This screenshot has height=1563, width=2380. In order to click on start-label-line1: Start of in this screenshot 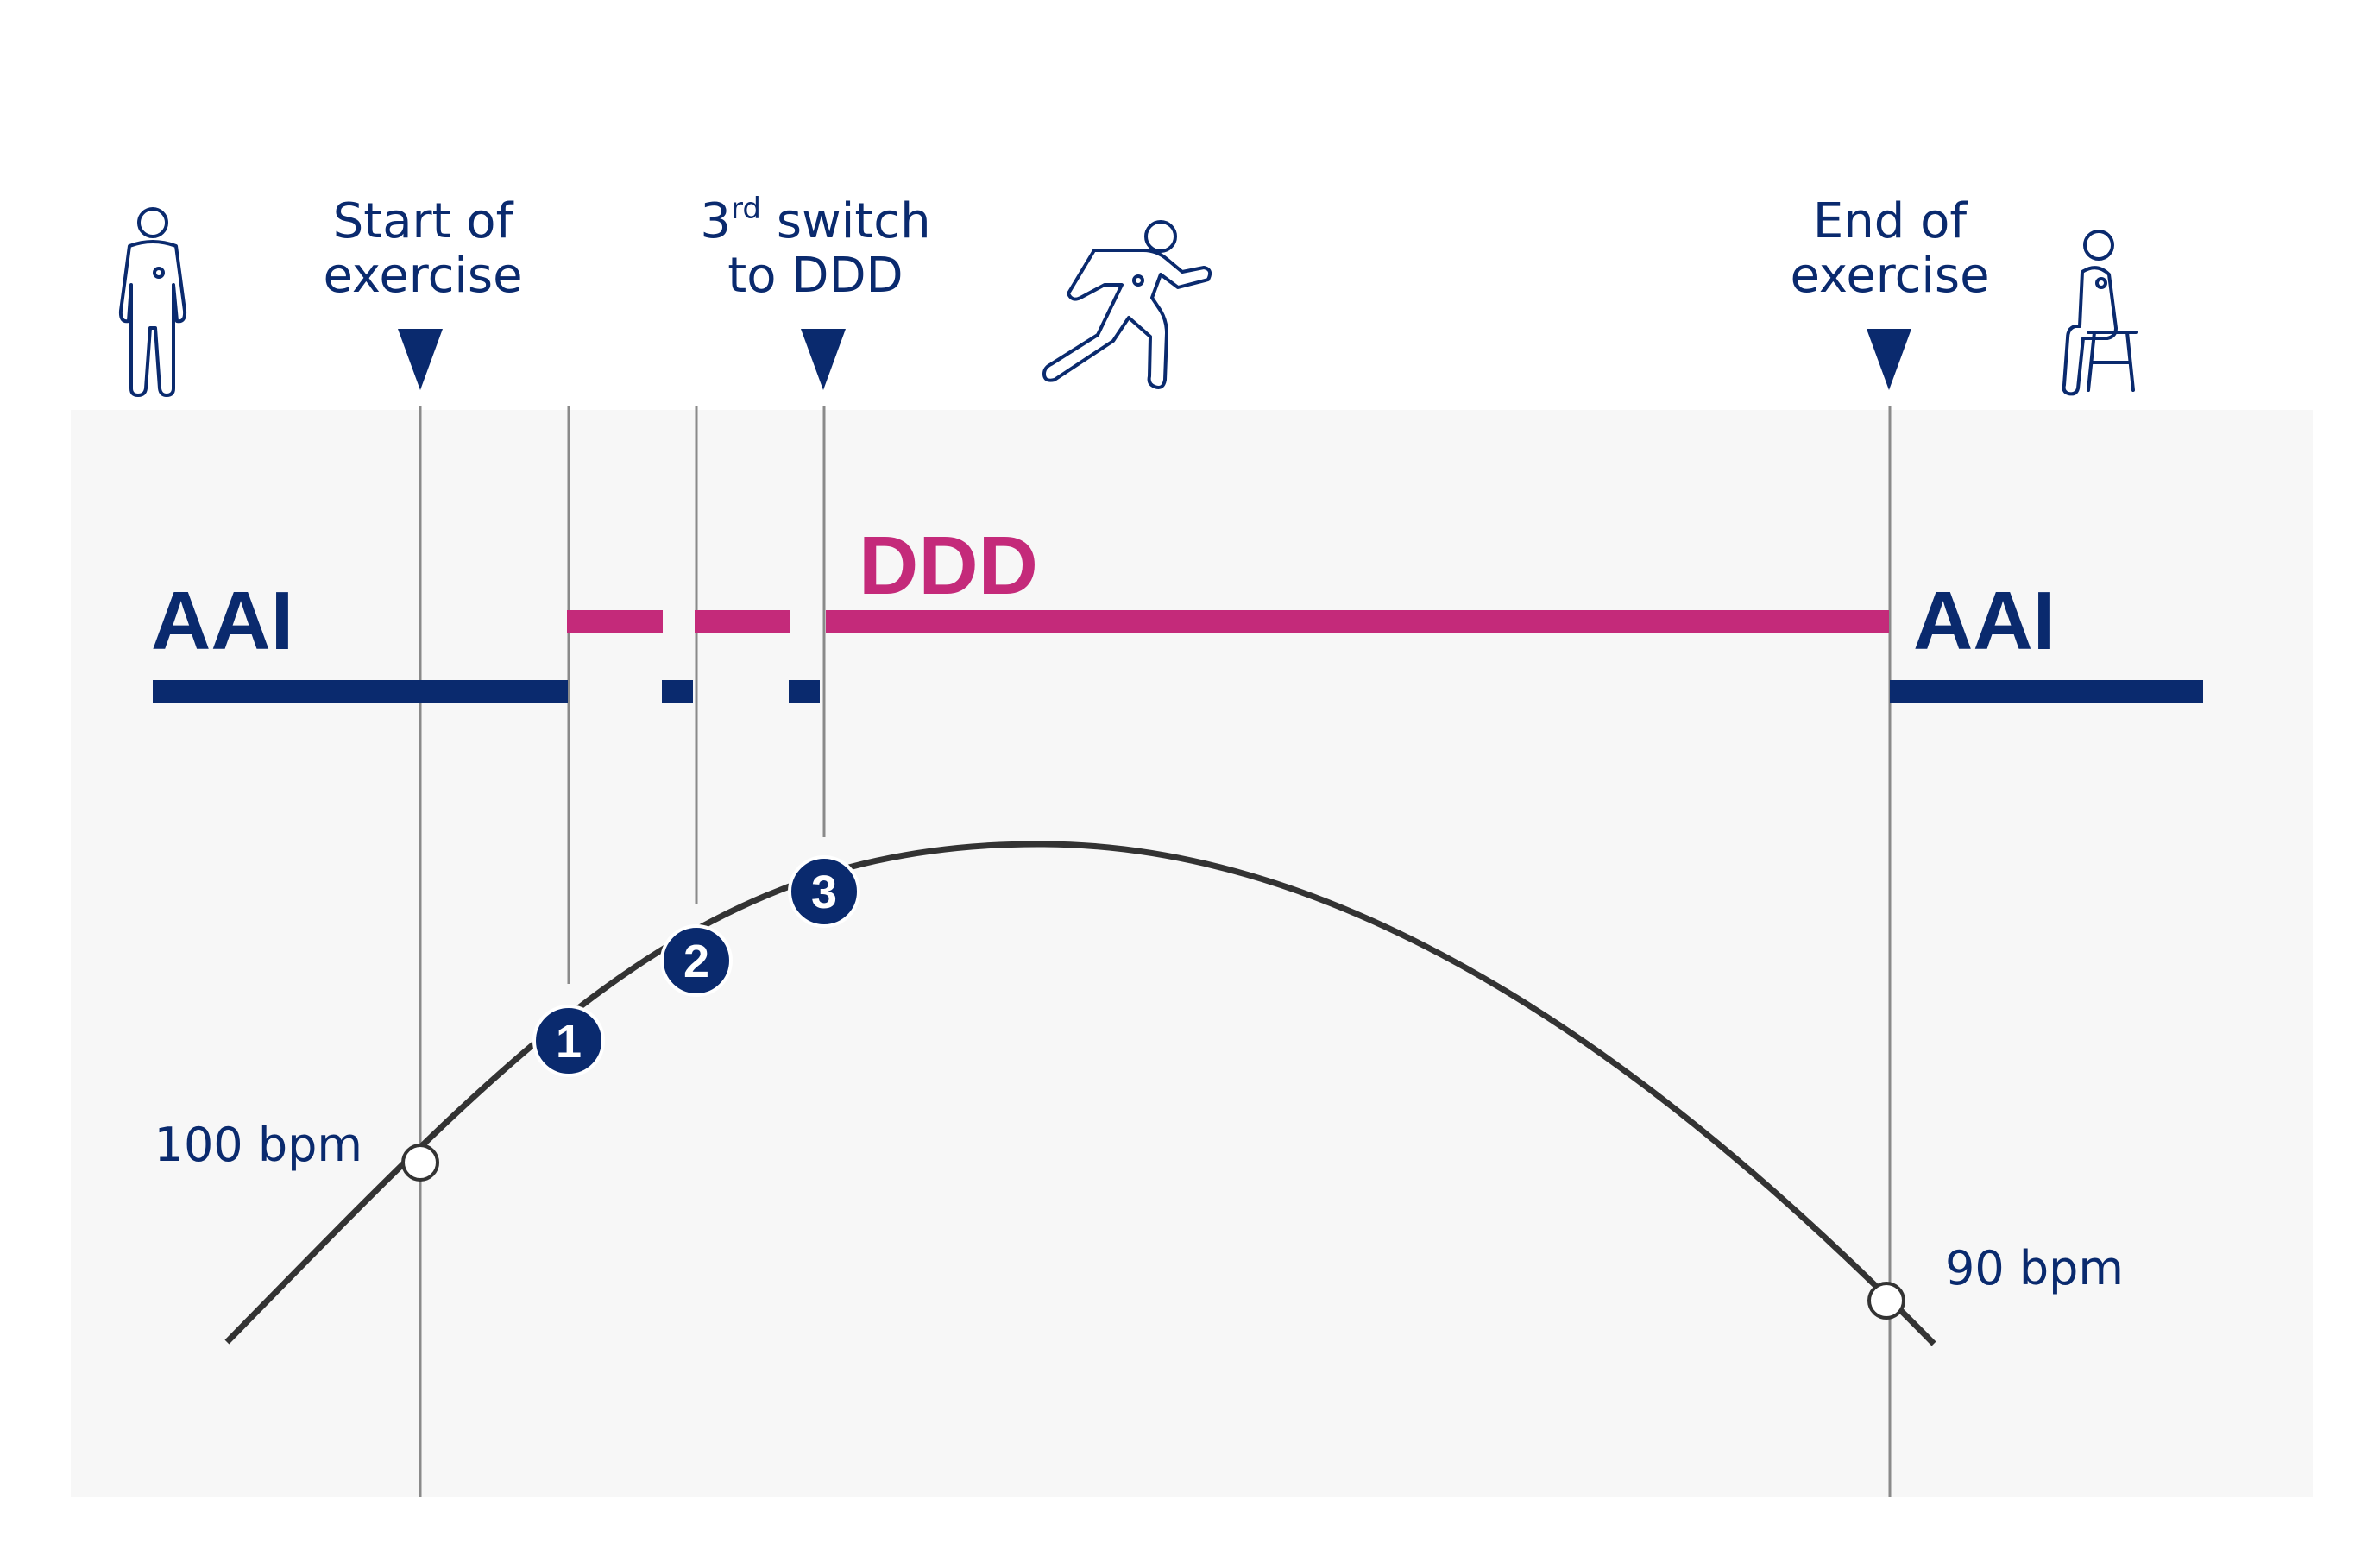, I will do `click(424, 221)`.